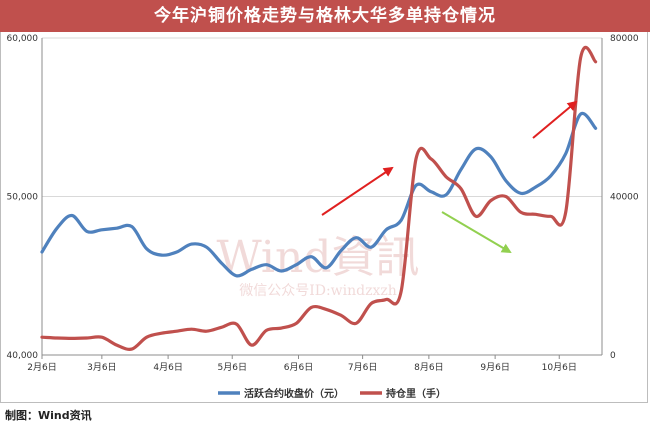 This screenshot has height=425, width=650. Describe the element at coordinates (318, 291) in the screenshot. I see `watermark-subtitle: 微信公众号ID:windzxzh` at that location.